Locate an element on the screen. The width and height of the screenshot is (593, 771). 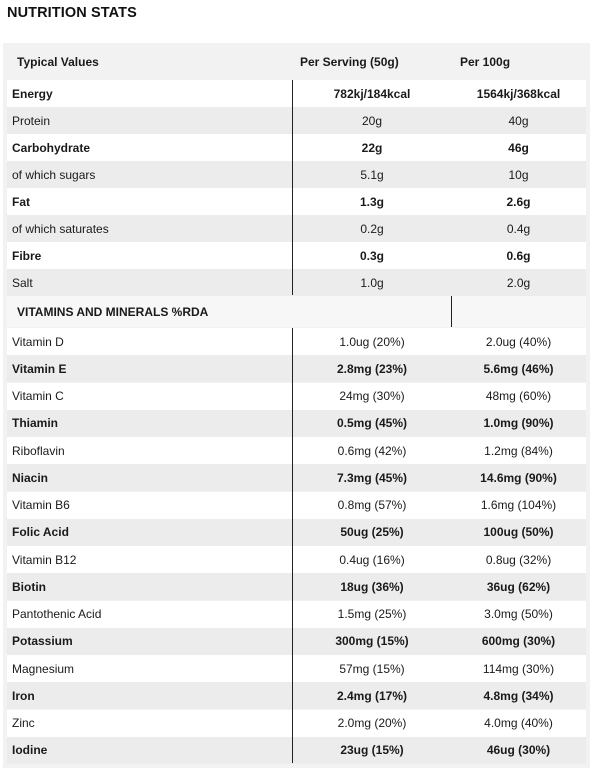
per-100g-value: 0.8ug (32%) is located at coordinates (518, 559).